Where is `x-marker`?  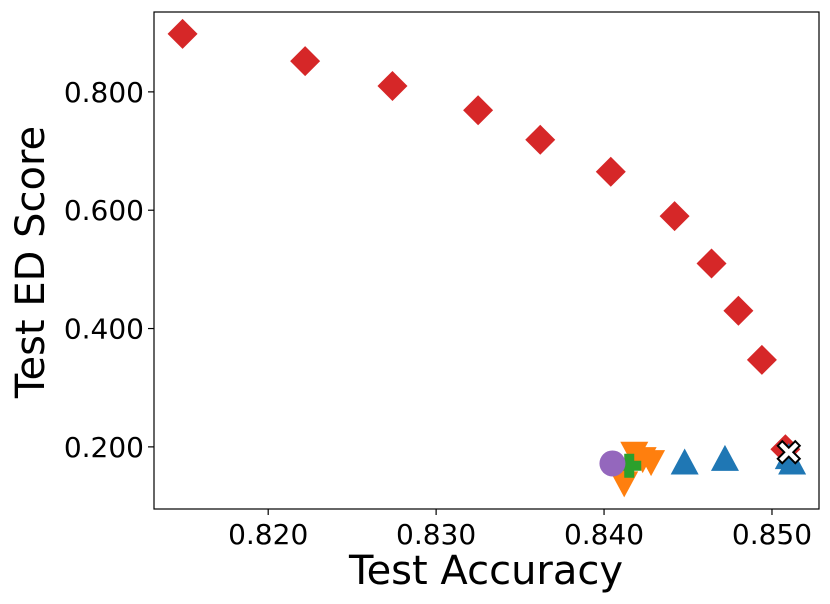
x-marker is located at coordinates (789, 452).